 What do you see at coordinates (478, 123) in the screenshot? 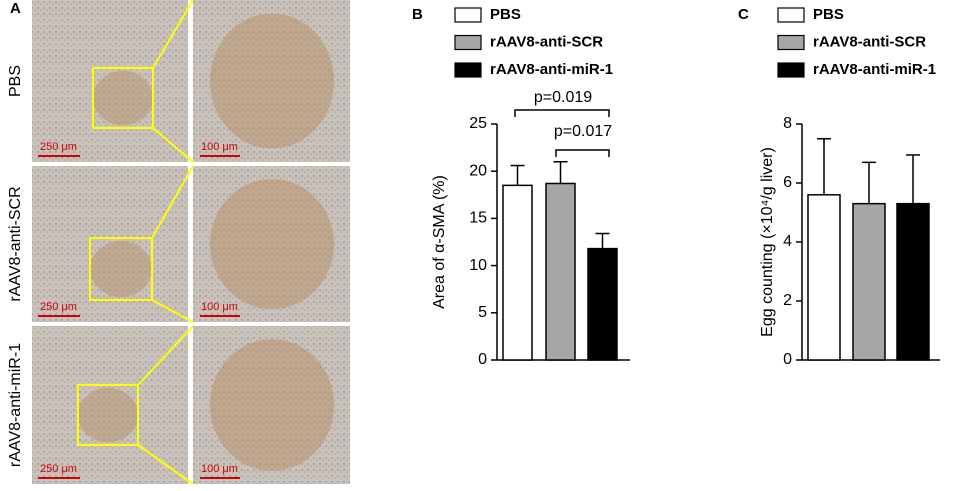
I see `y-tick-label: 25` at bounding box center [478, 123].